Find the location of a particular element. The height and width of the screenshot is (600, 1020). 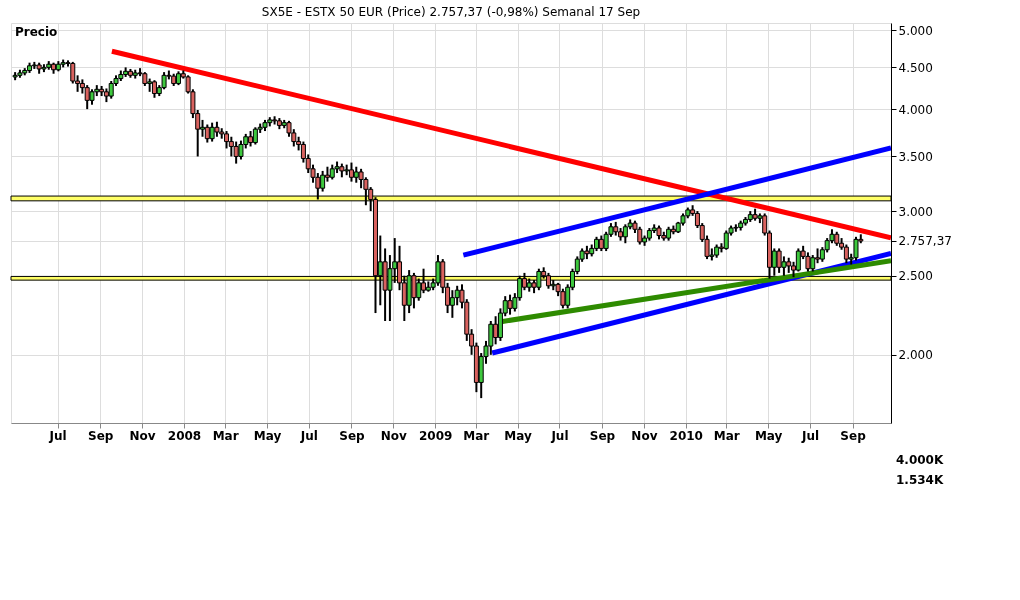

y-tick-label: 3.500 is located at coordinates (915, 156).